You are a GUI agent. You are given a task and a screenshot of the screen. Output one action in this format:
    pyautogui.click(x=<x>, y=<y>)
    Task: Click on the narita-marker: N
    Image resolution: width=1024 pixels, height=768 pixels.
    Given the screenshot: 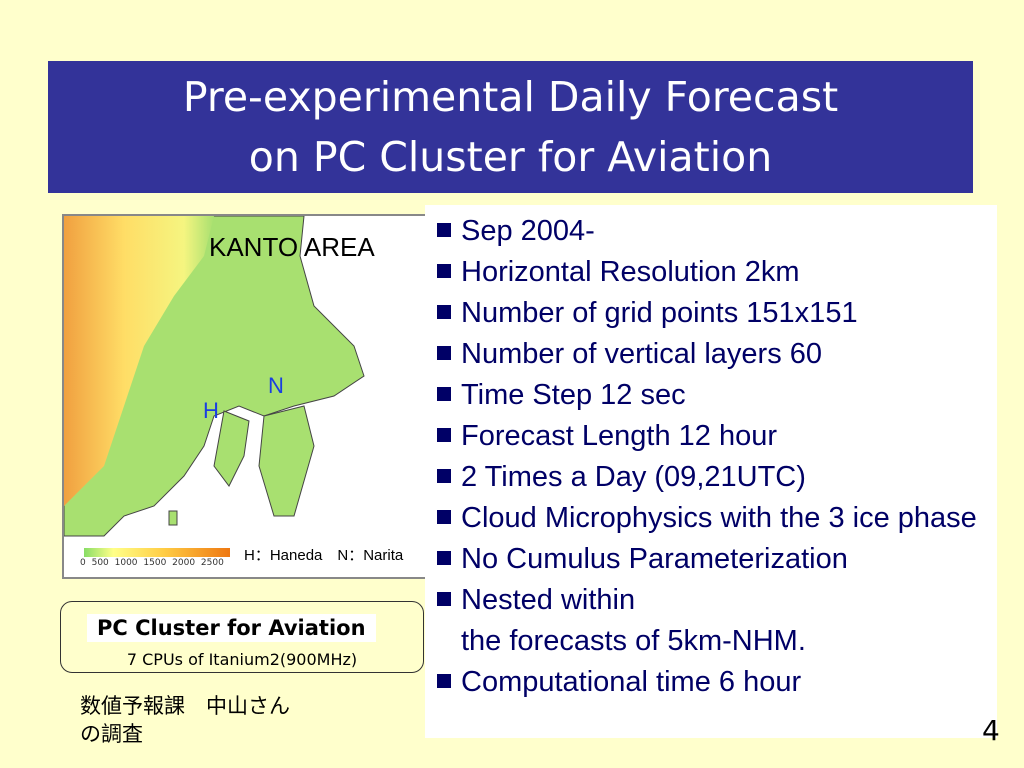 What is the action you would take?
    pyautogui.click(x=276, y=385)
    